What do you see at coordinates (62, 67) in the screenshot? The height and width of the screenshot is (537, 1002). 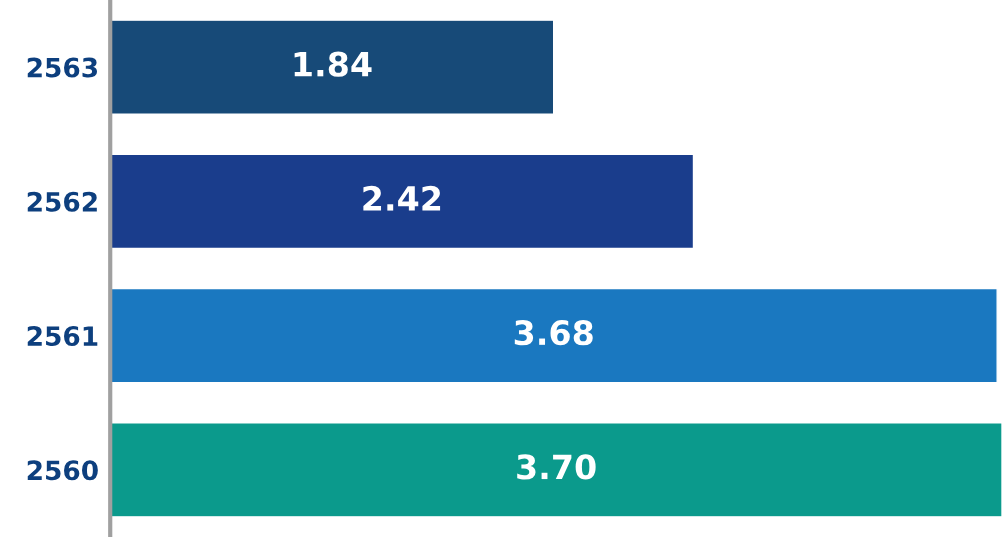 I see `y-tick-label: 2563` at bounding box center [62, 67].